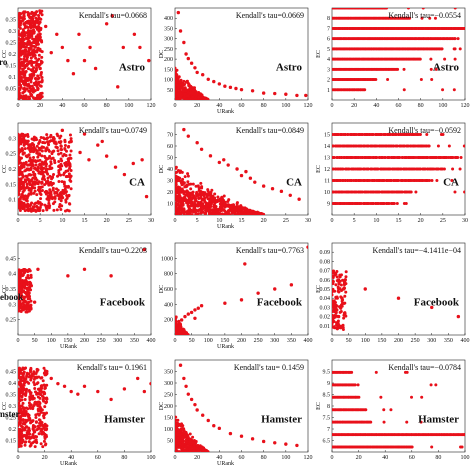  I want to click on y-tick-label: 50, so click(170, 159).